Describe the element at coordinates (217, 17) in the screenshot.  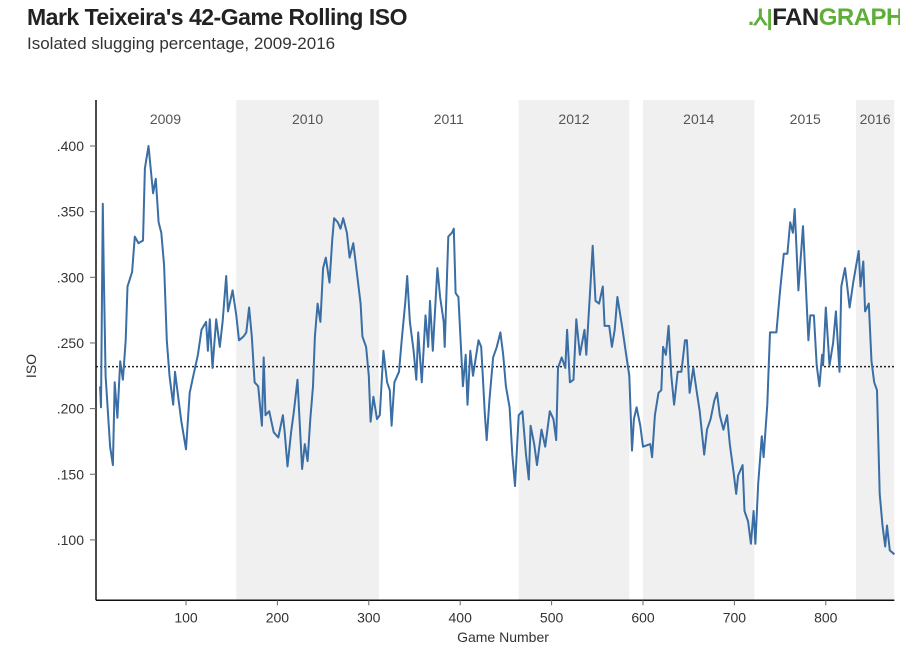
I see `chart-title: Mark Teixeira's 42-Game Rolling ISO` at that location.